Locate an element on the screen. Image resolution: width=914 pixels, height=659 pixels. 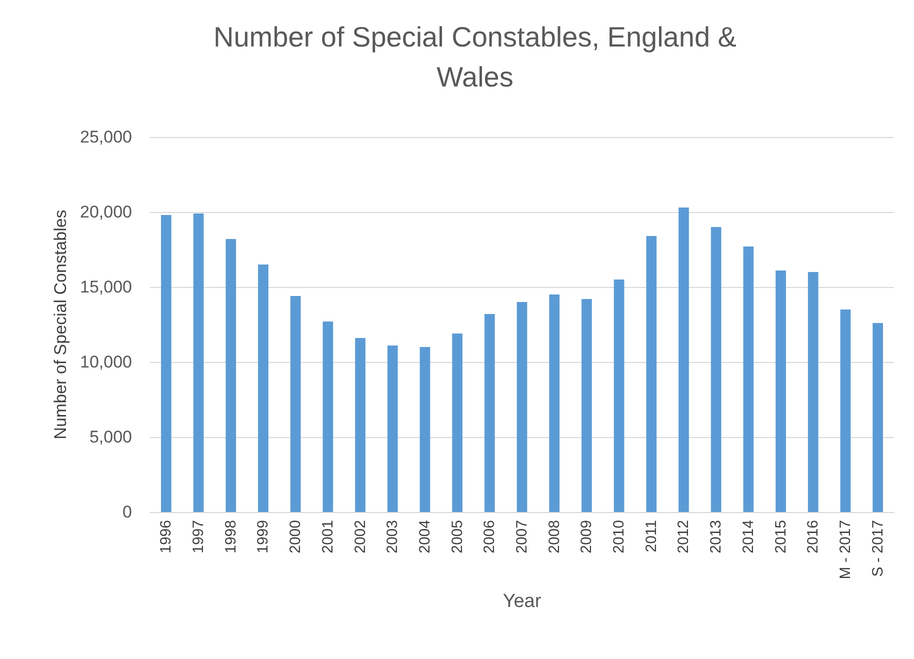
x-tick-label: 2001 is located at coordinates (327, 537).